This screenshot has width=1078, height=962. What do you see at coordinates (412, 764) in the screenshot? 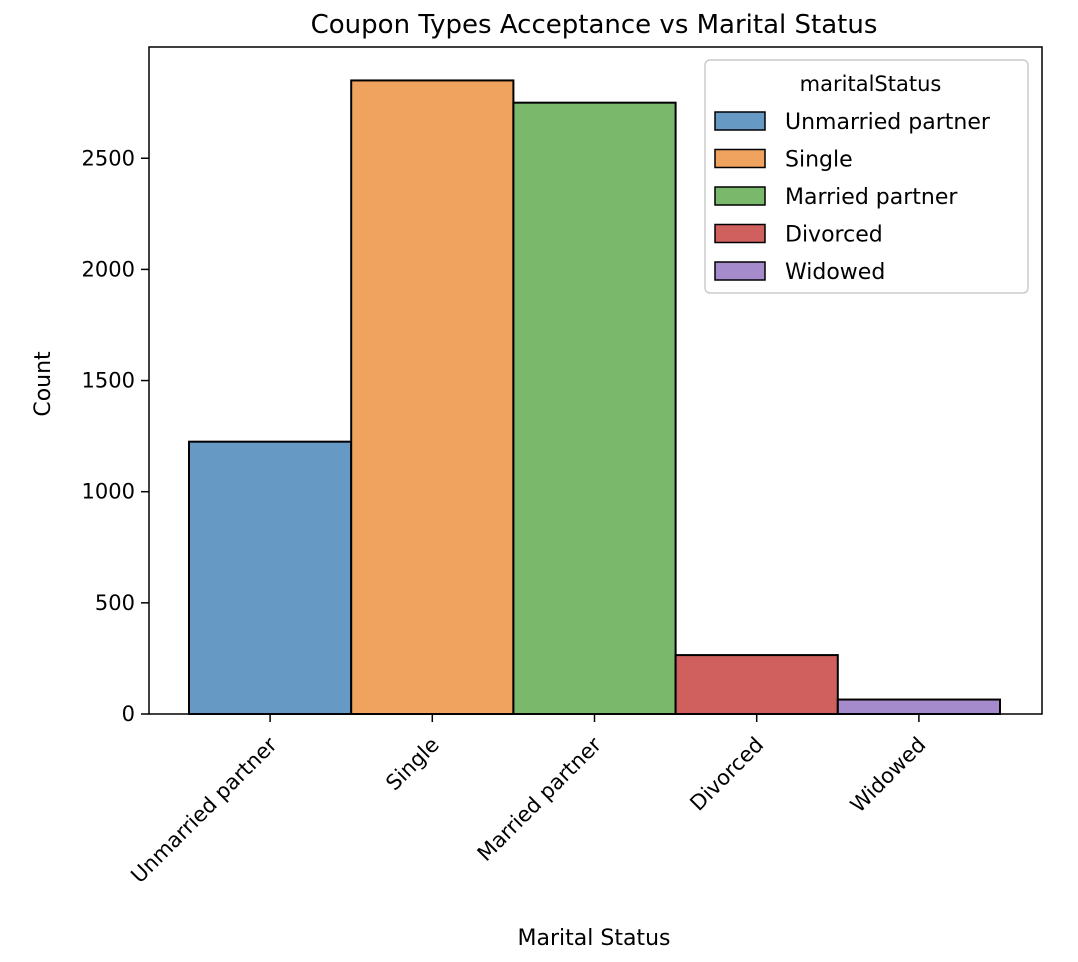
I see `x-tick-label: Single` at bounding box center [412, 764].